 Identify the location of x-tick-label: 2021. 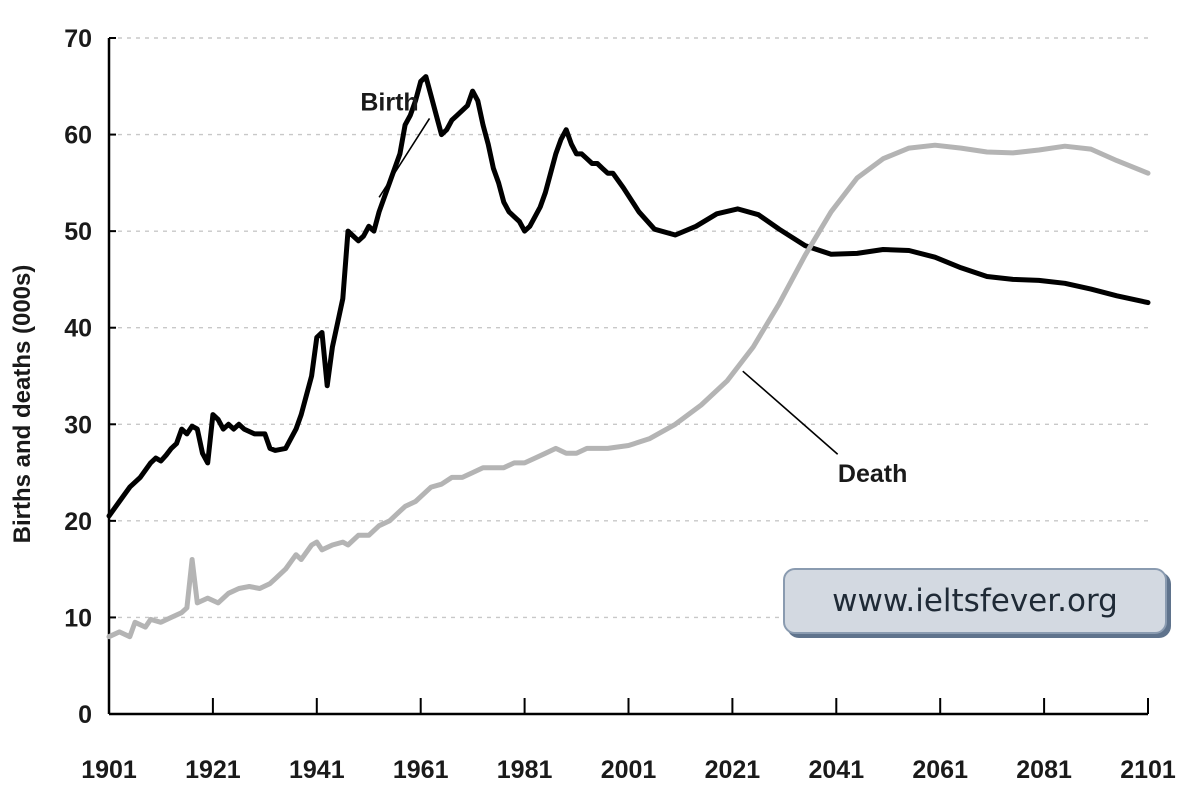
(733, 770).